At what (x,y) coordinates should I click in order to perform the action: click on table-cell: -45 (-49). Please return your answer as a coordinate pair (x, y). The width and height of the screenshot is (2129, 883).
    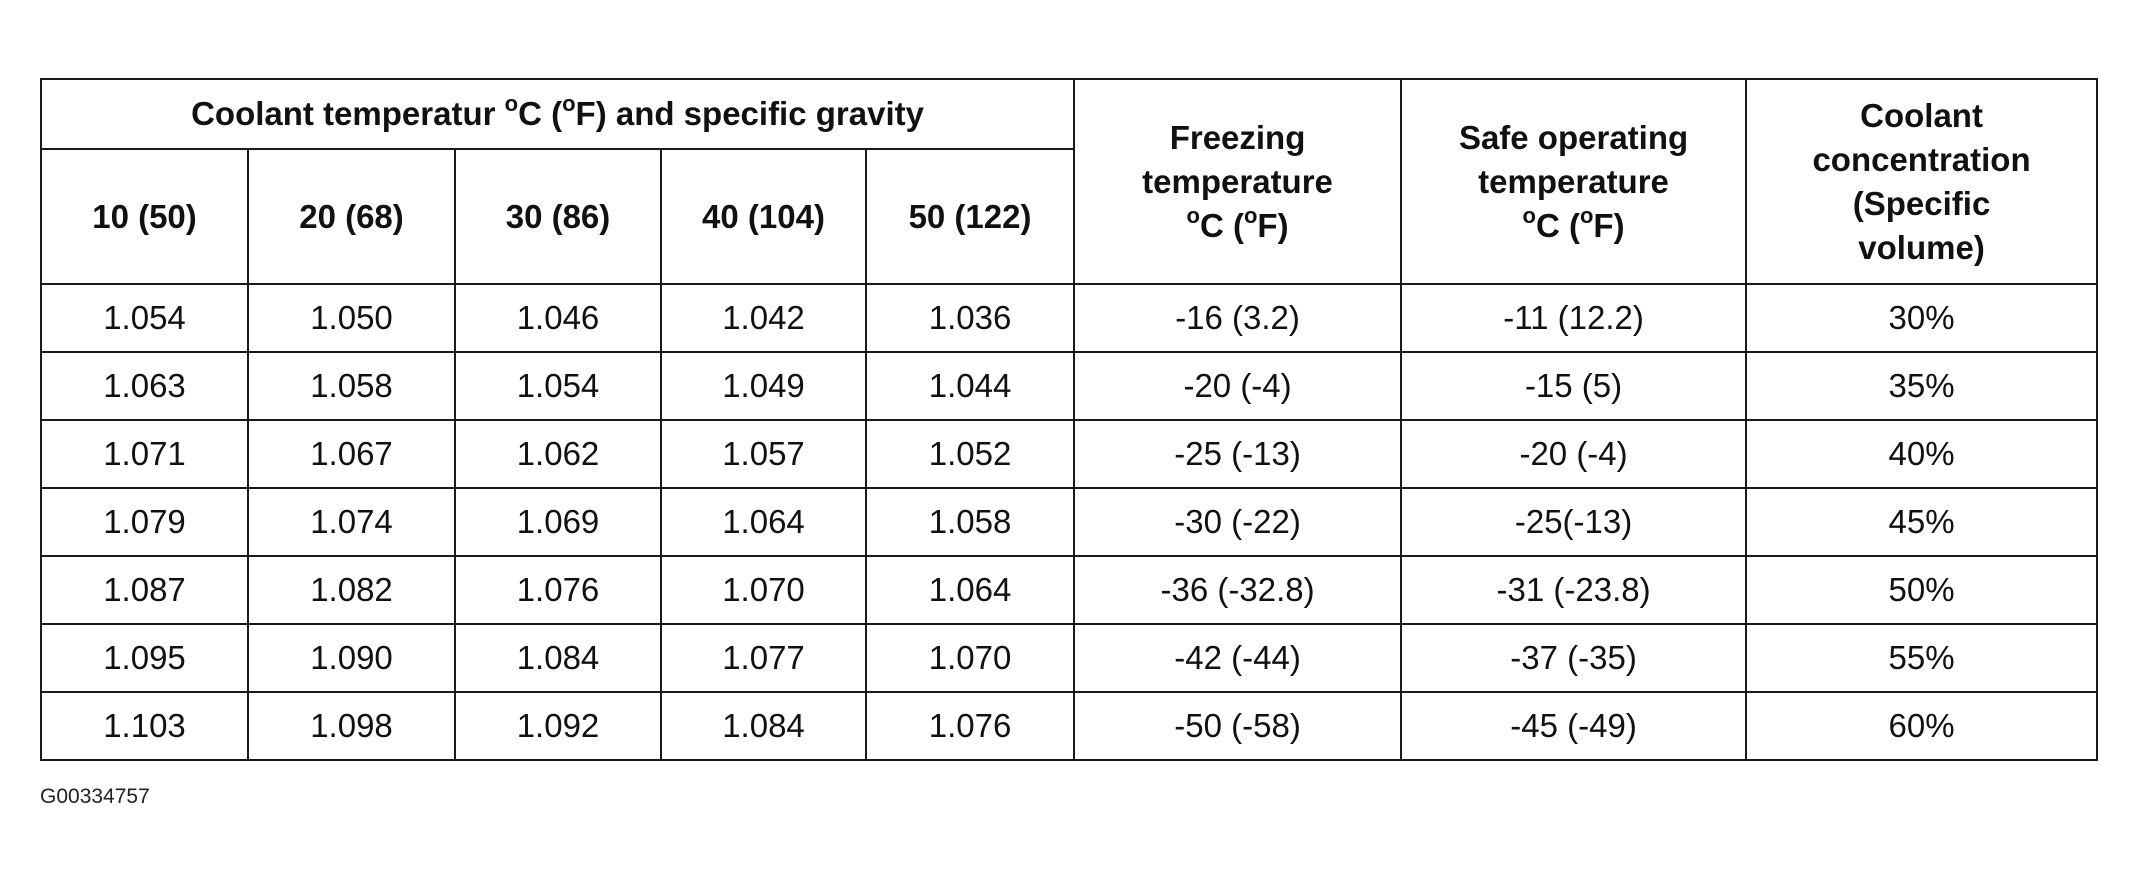
    Looking at the image, I should click on (1574, 726).